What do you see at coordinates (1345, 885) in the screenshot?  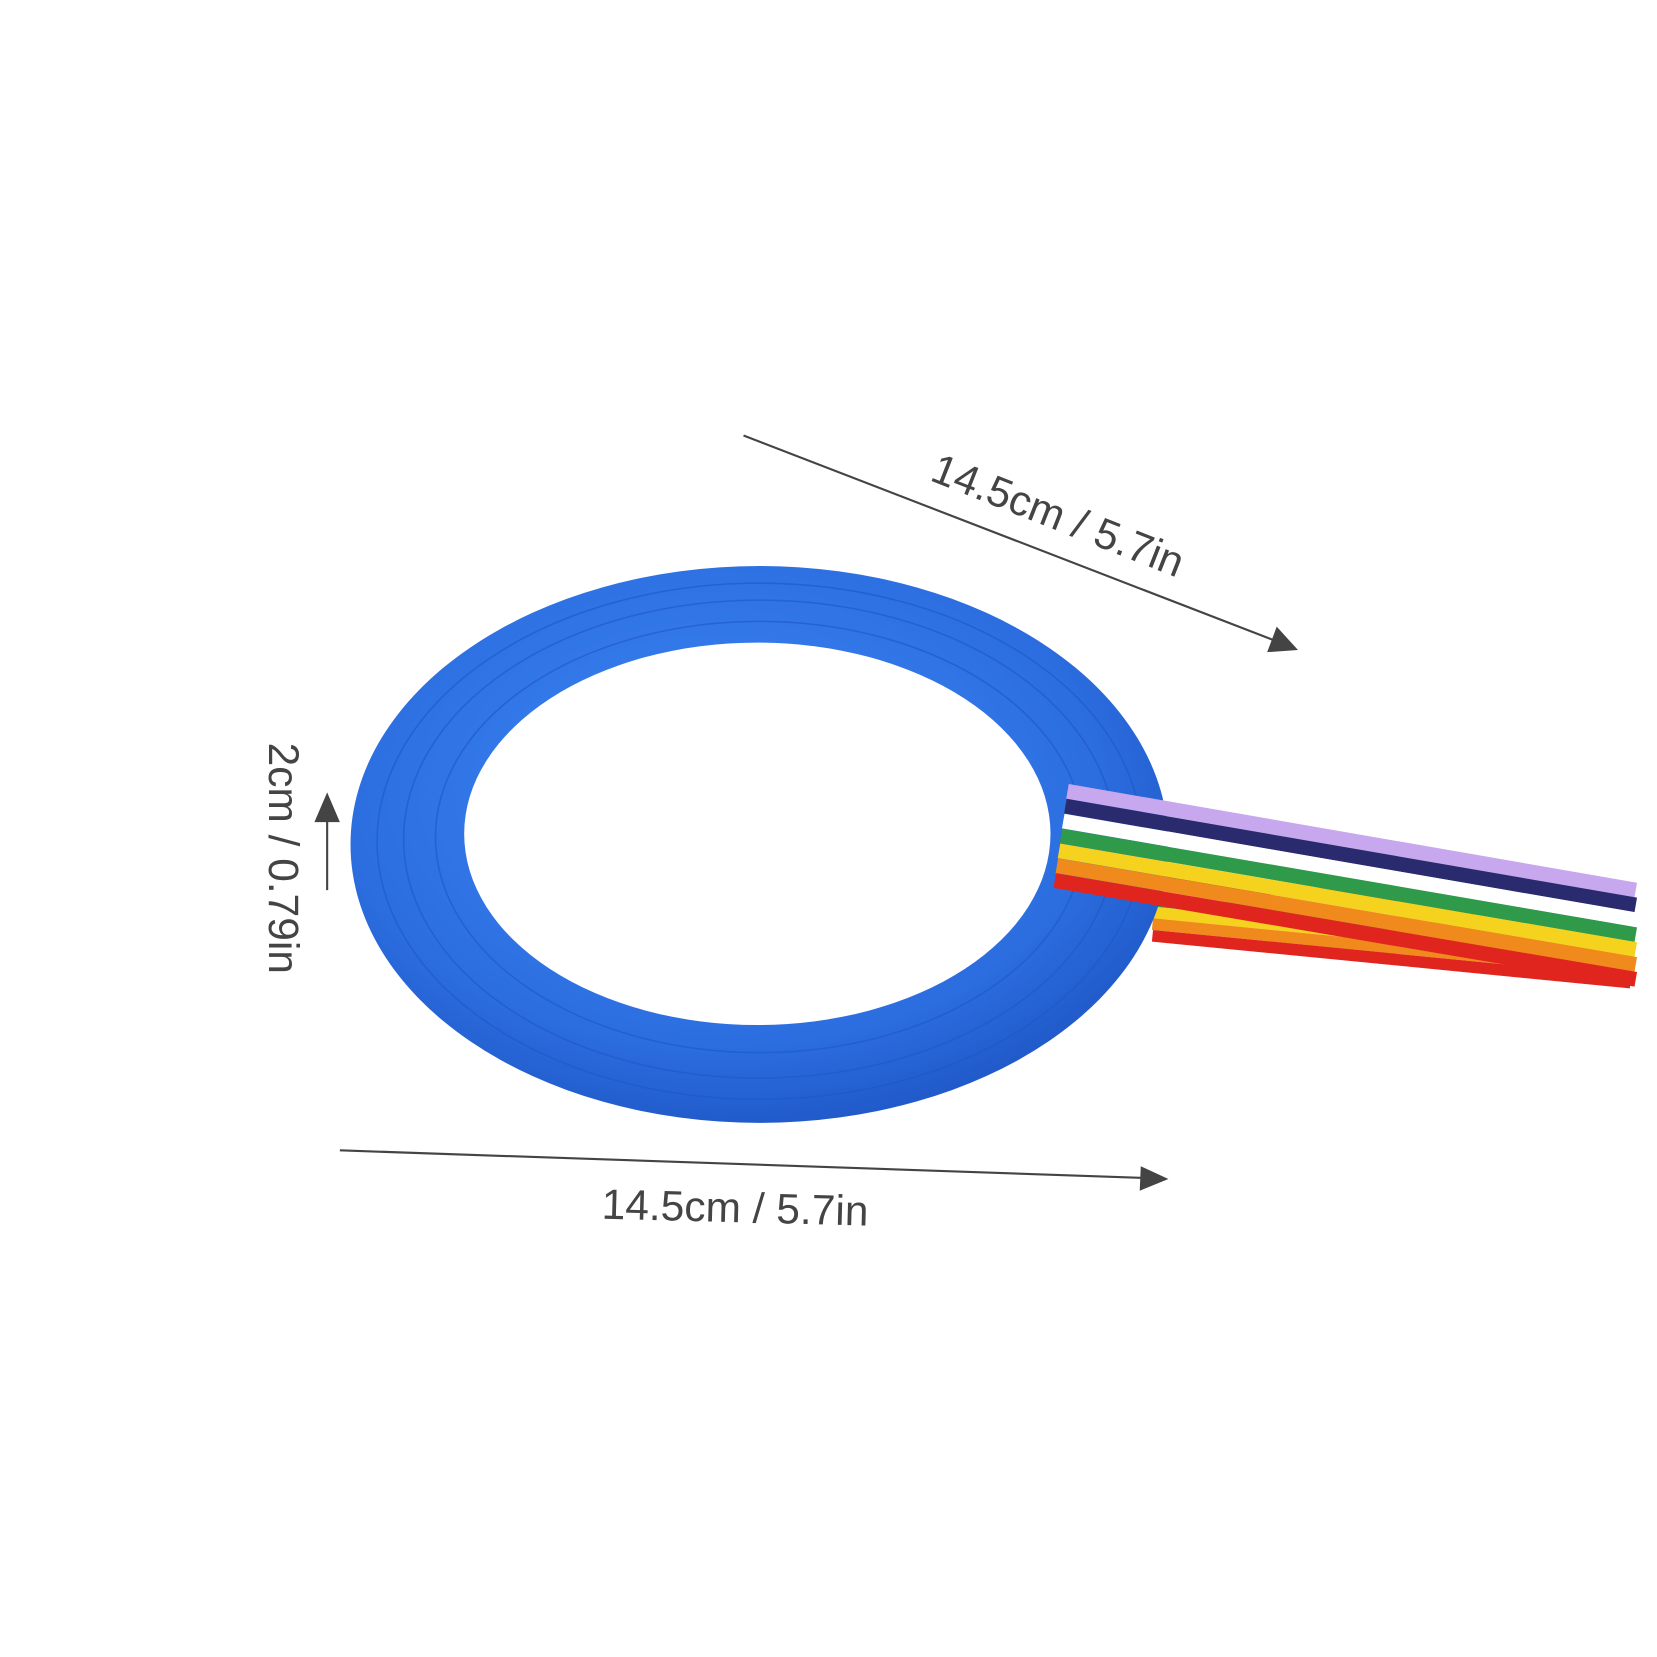 I see `ribbon-upper` at bounding box center [1345, 885].